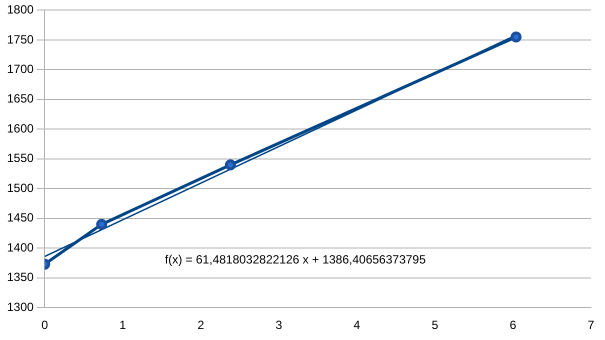 The image size is (605, 340). I want to click on y-tick-label: 1650, so click(20, 99).